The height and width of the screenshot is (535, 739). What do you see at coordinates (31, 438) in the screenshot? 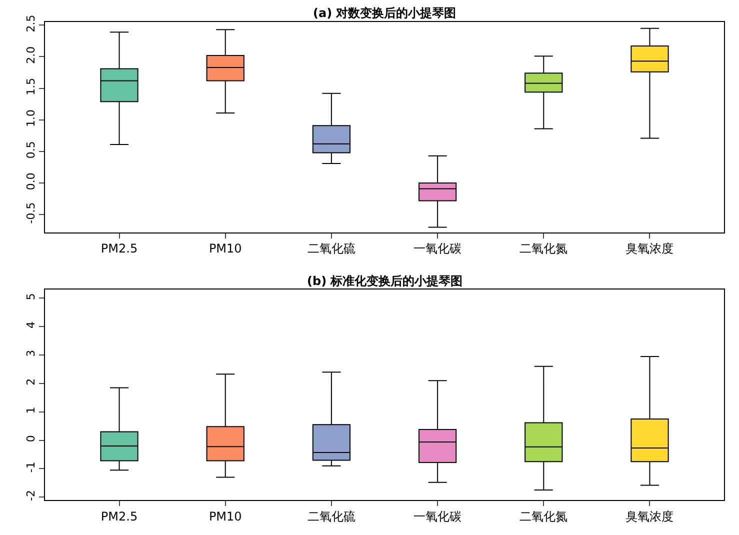
I see `y-tick-label: 0` at bounding box center [31, 438].